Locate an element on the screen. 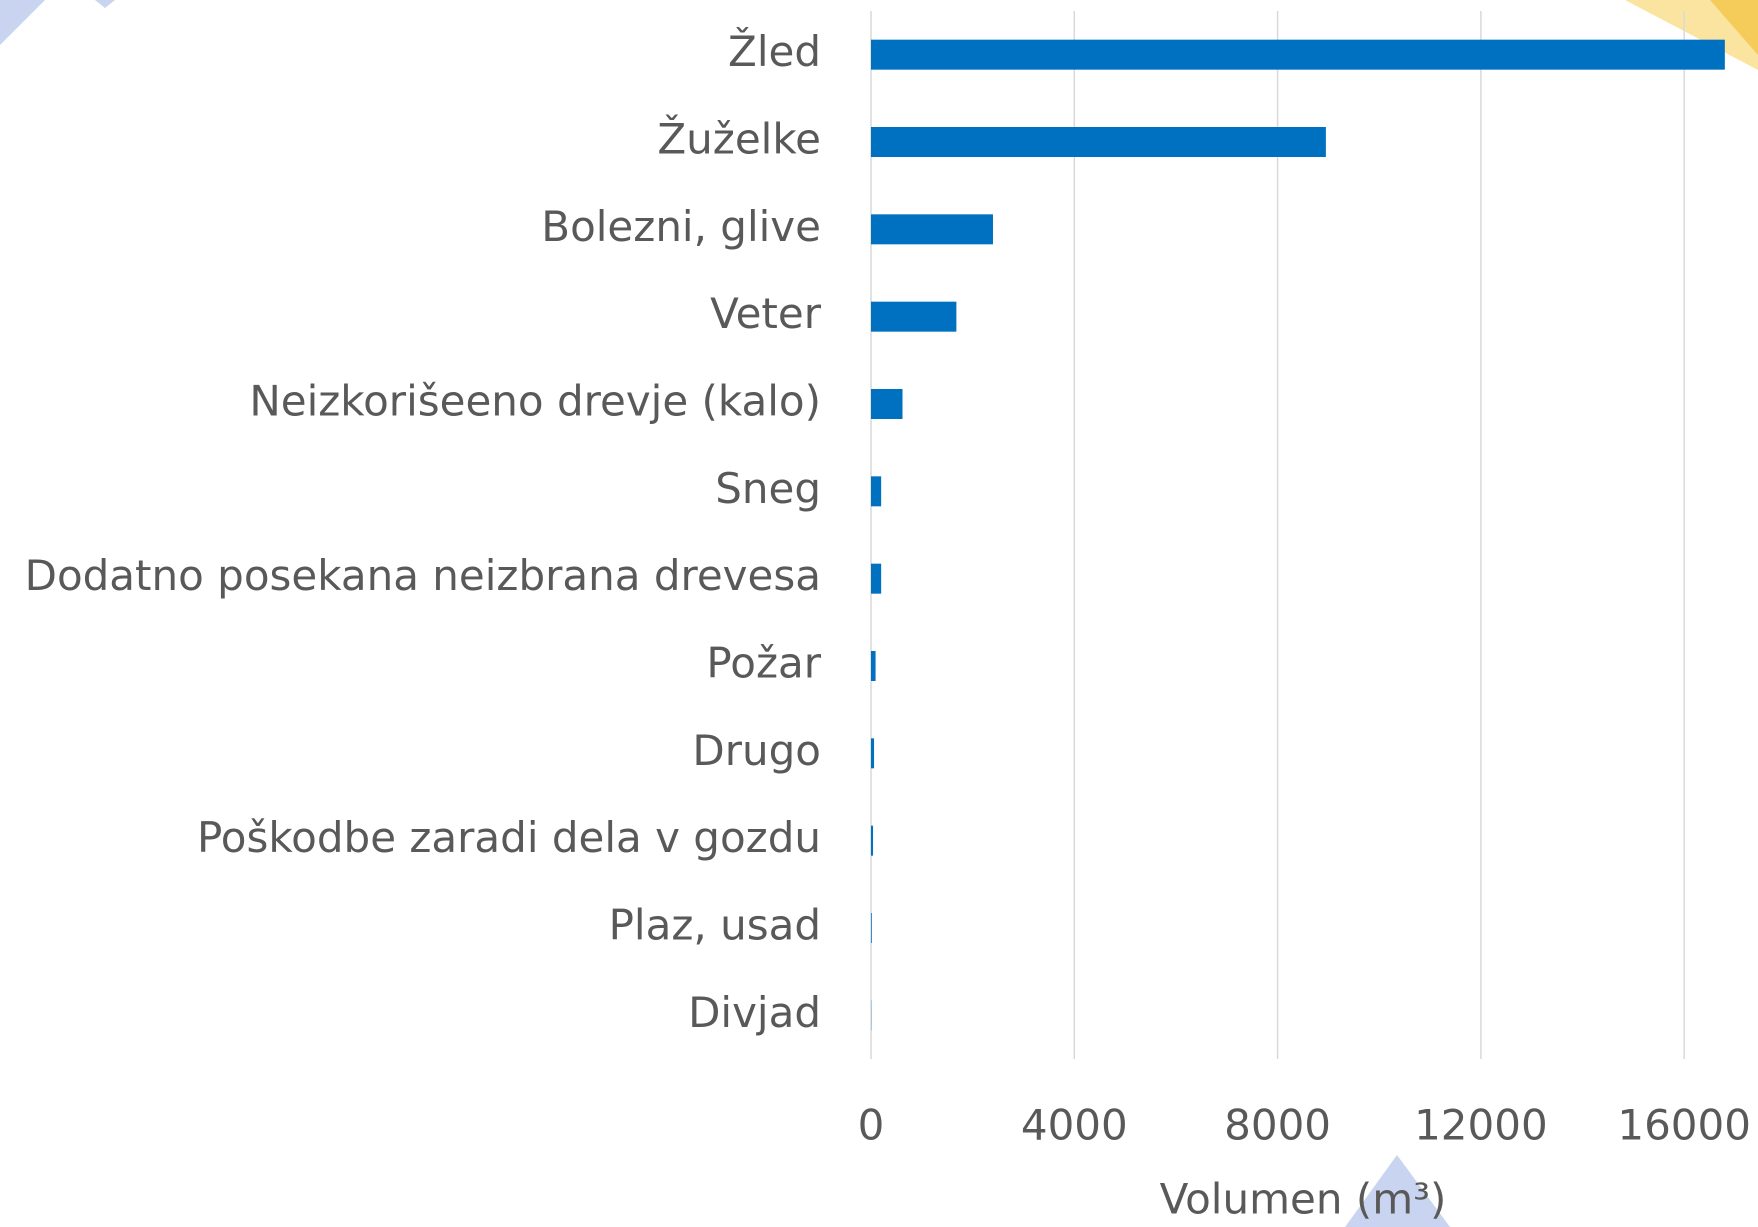 The width and height of the screenshot is (1758, 1227). y-tick-label: Bolezni, glive is located at coordinates (681, 226).